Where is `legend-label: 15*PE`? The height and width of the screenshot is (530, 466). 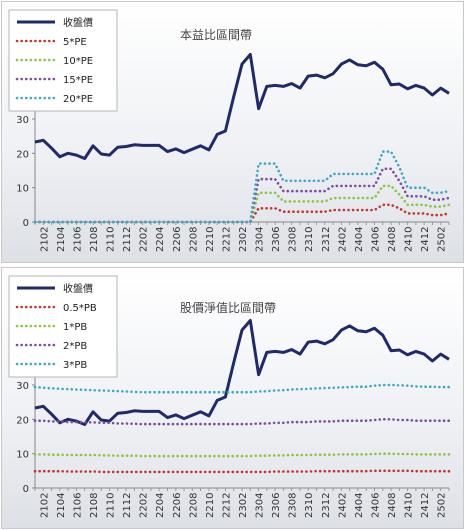 legend-label: 15*PE is located at coordinates (78, 80).